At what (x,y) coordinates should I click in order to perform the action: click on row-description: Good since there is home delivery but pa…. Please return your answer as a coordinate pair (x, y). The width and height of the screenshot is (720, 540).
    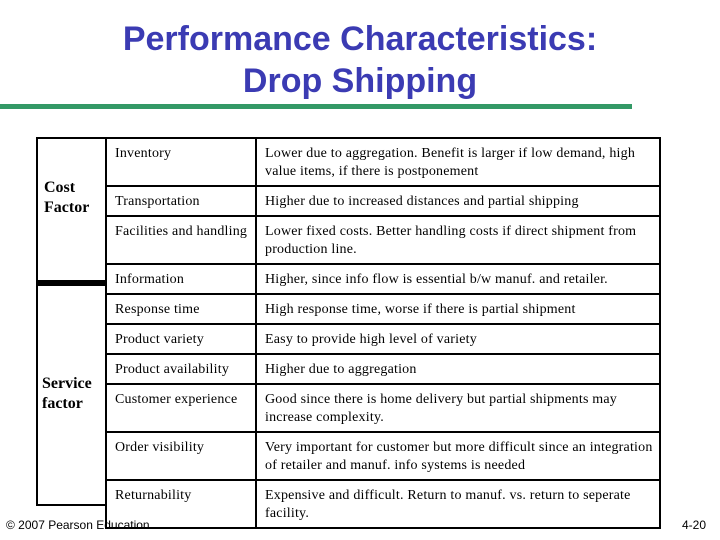
    Looking at the image, I should click on (458, 408).